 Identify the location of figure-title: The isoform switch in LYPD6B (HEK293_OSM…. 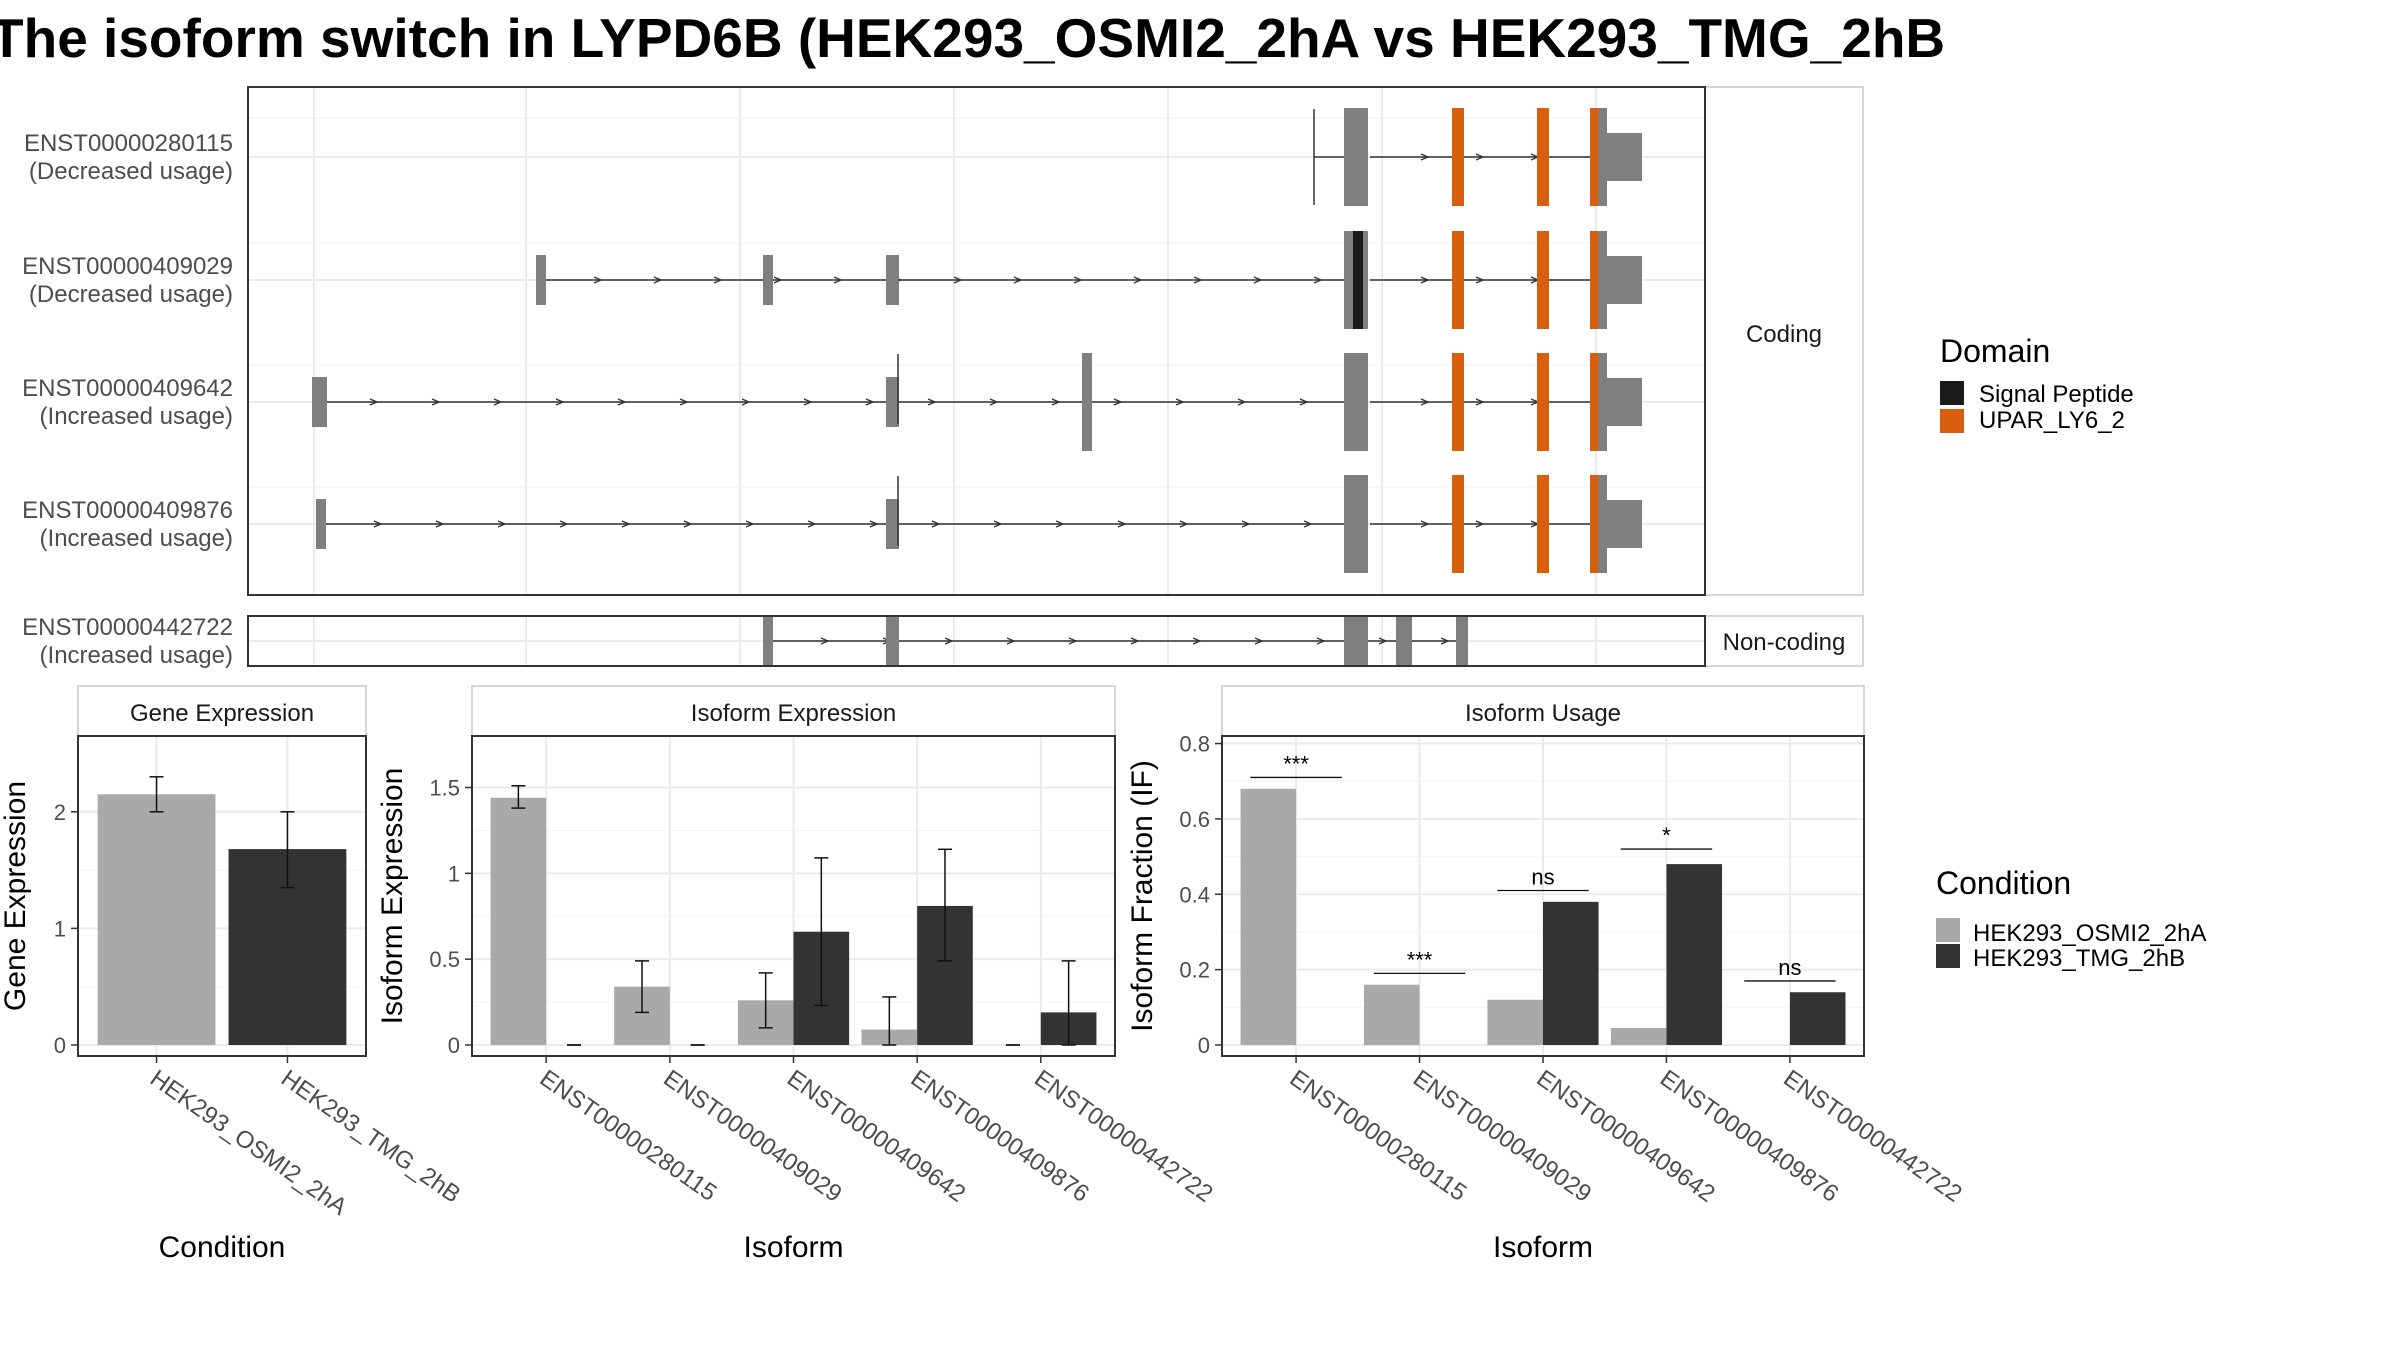
(973, 38).